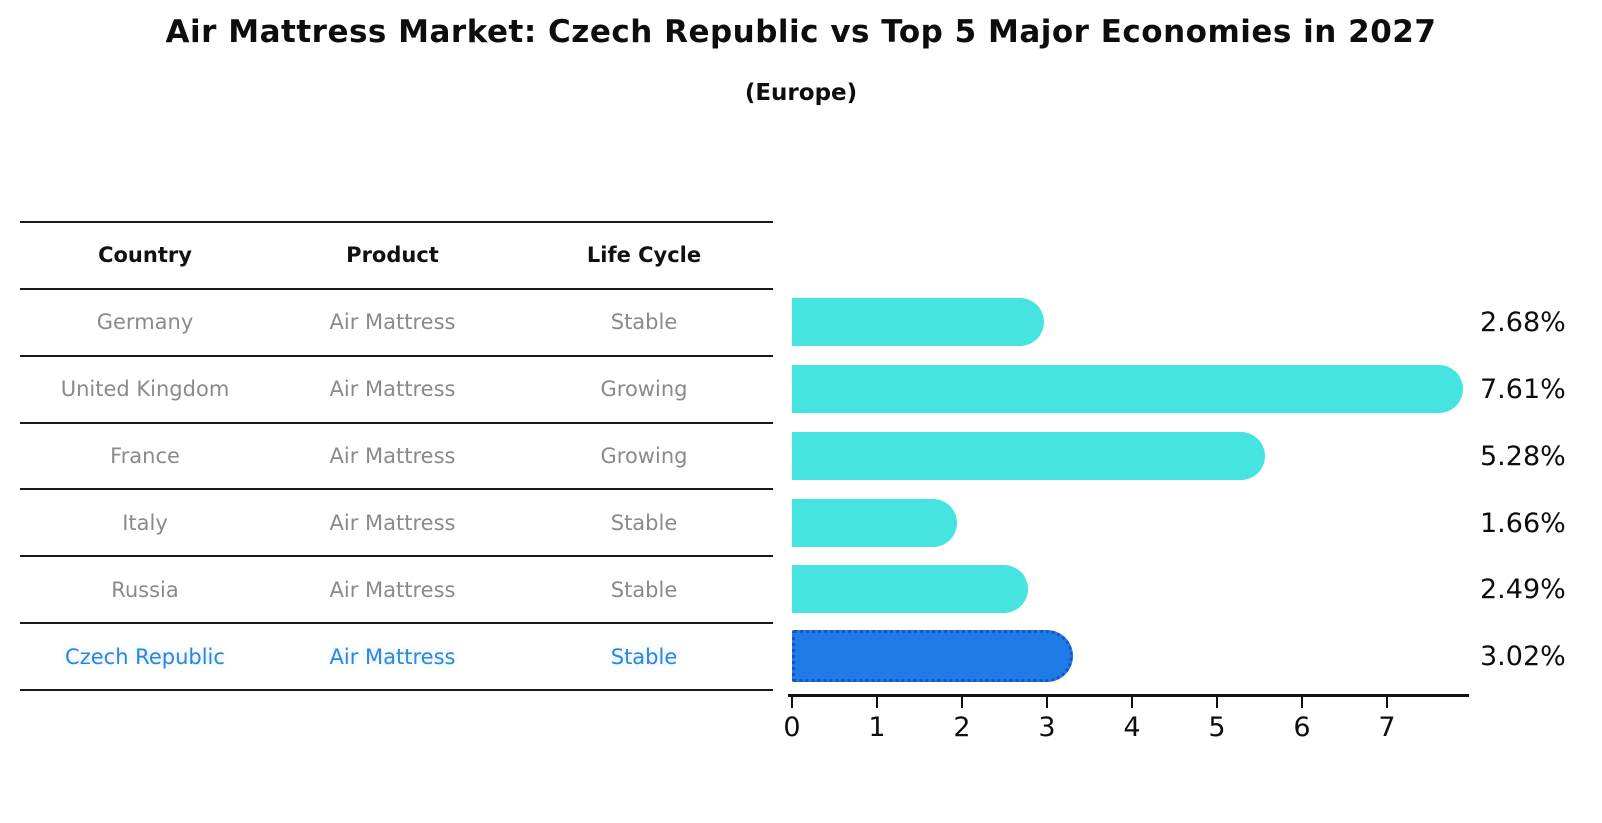  Describe the element at coordinates (145, 522) in the screenshot. I see `country-cell: Italy` at that location.